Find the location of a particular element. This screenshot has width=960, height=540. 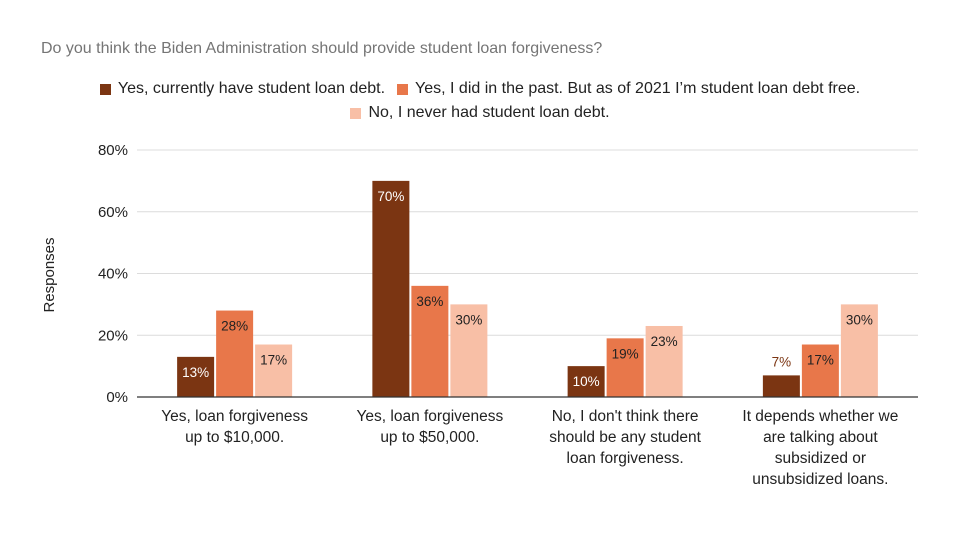

data-label: 28% is located at coordinates (234, 326).